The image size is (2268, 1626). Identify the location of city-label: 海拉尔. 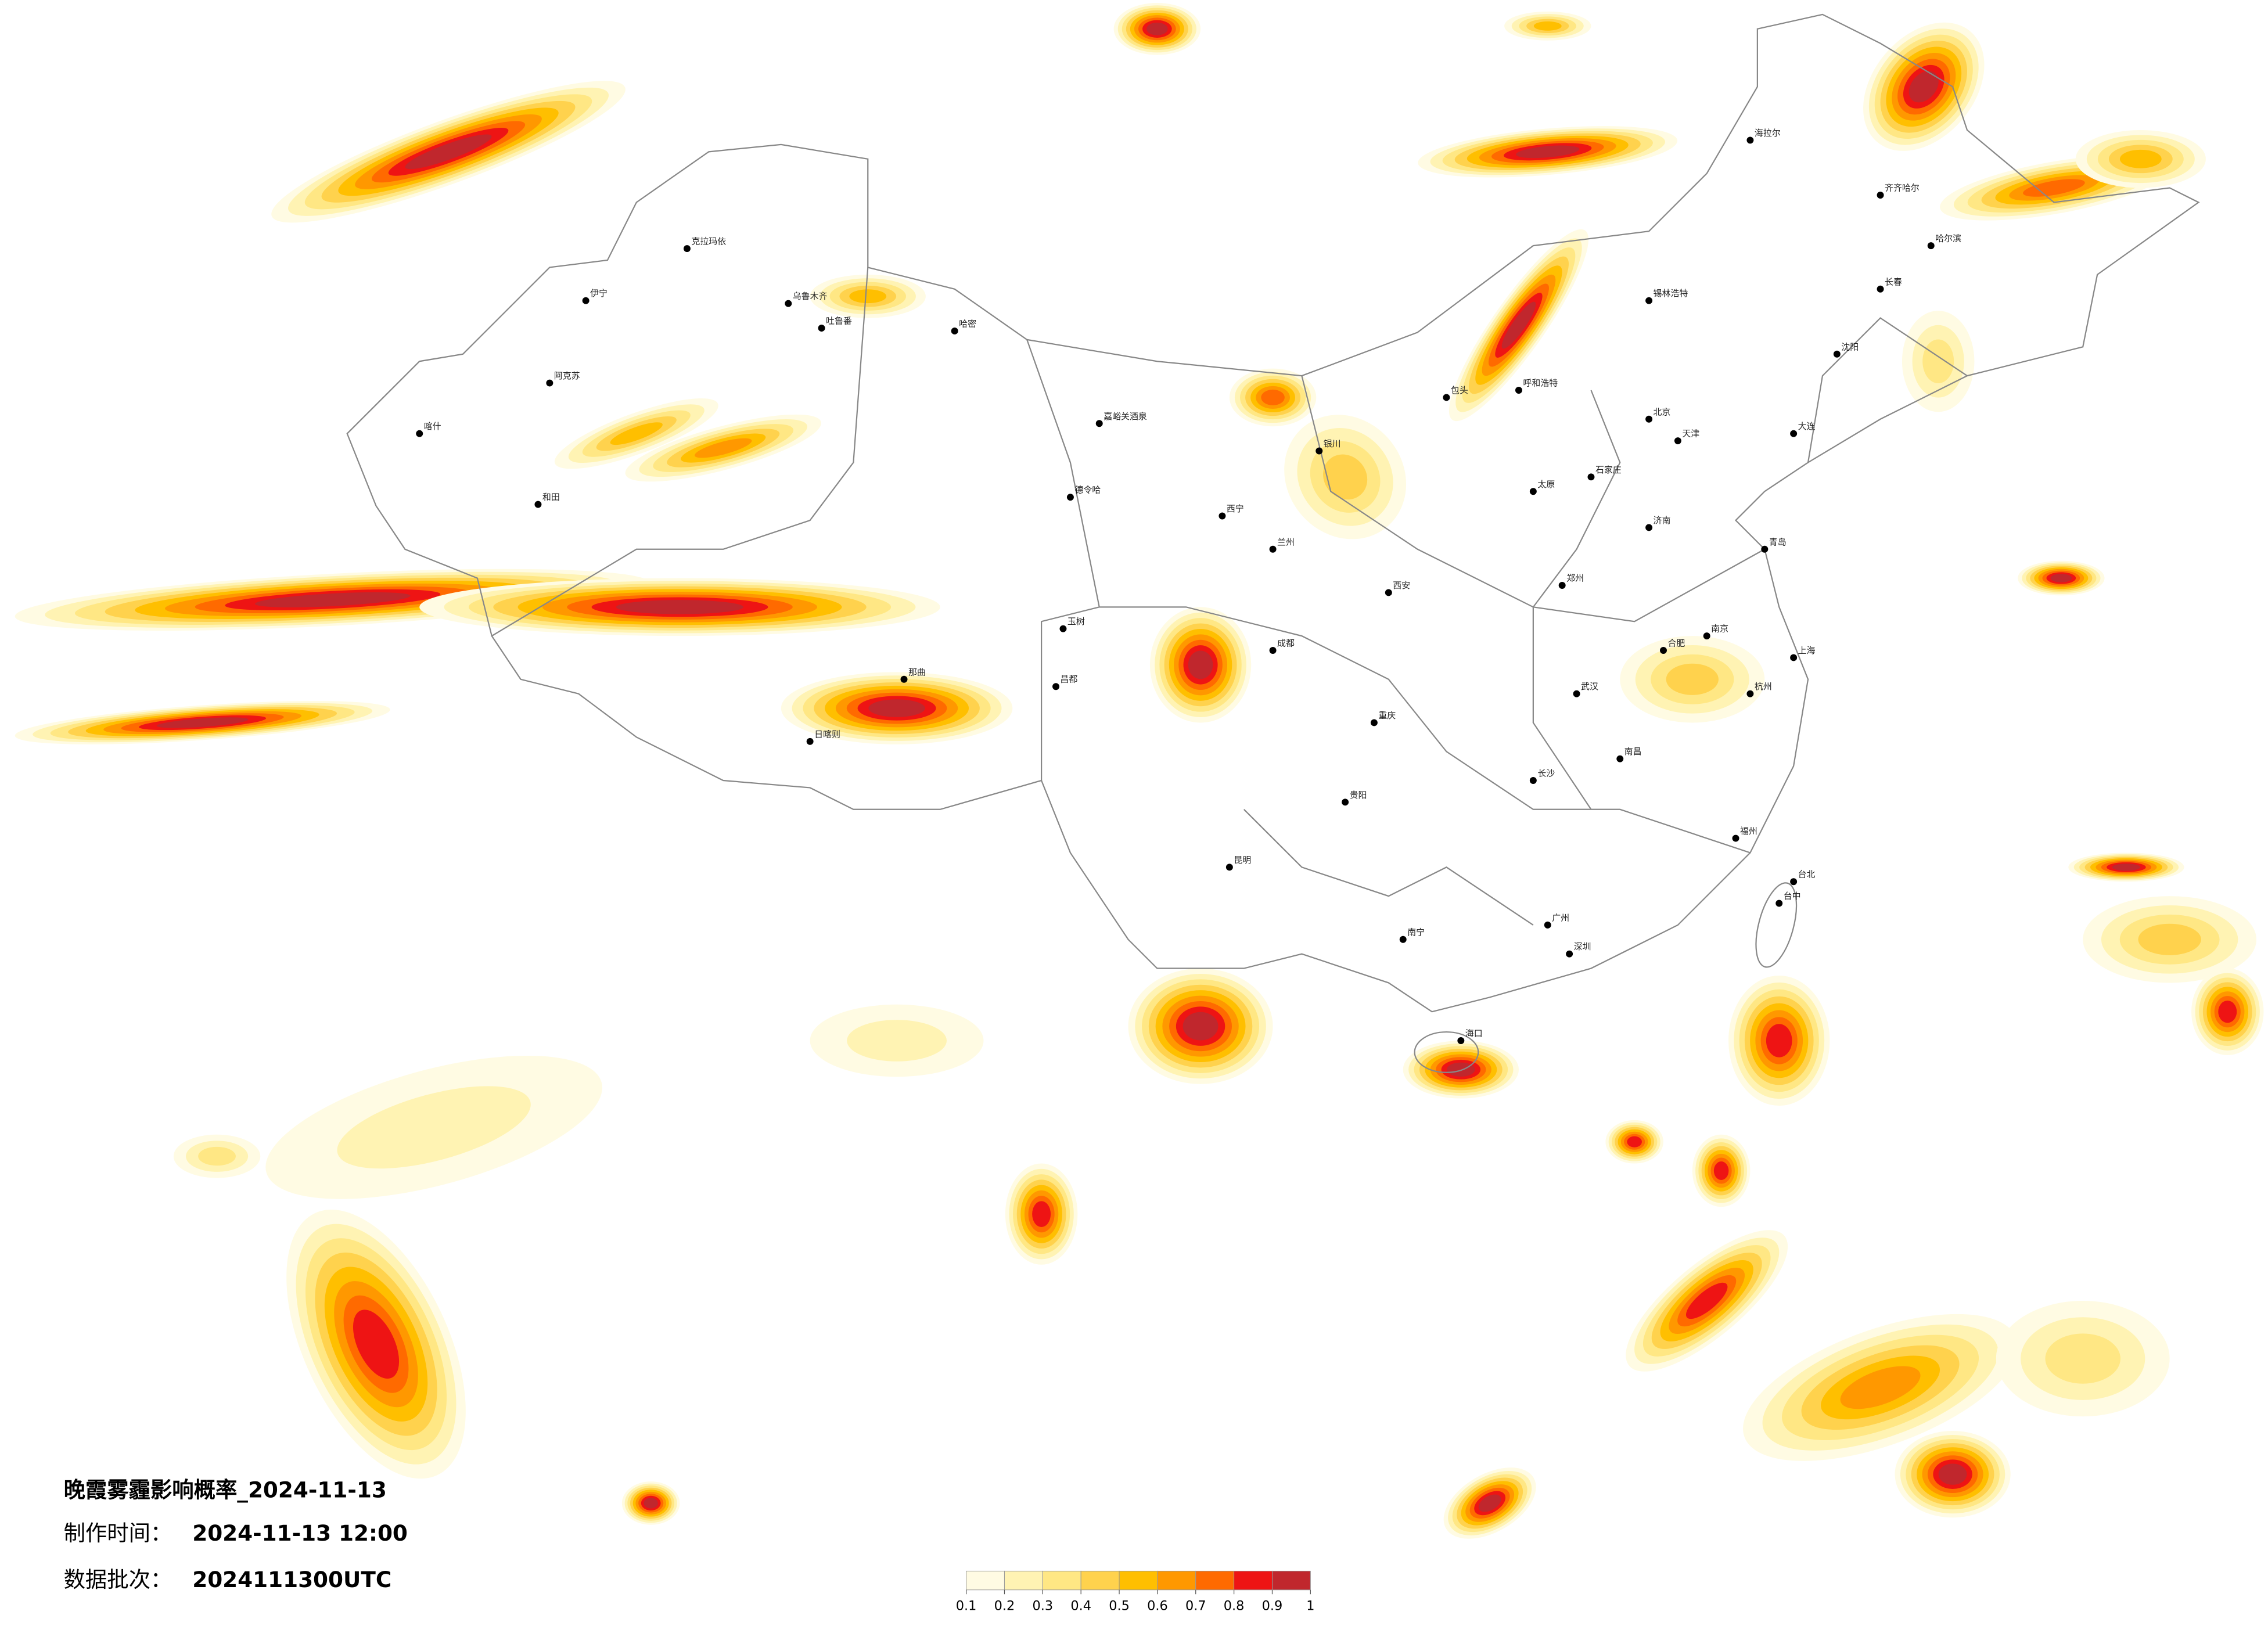
(1768, 133).